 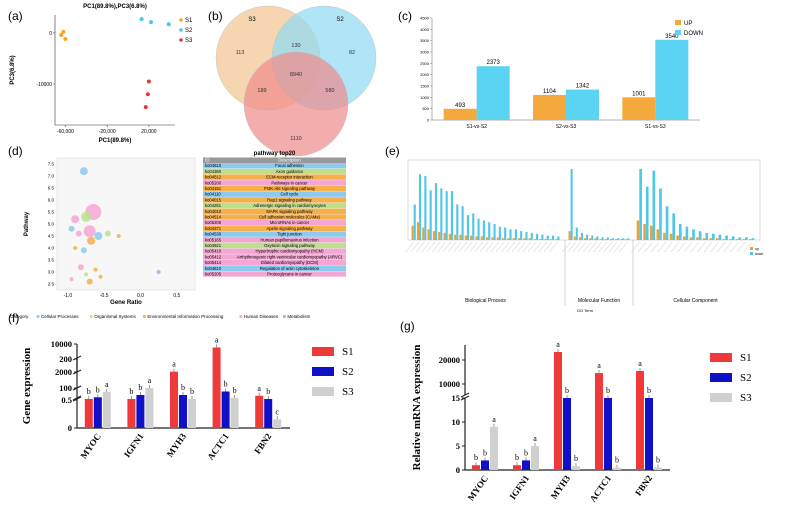 What do you see at coordinates (274, 160) in the screenshot?
I see `d-table-header-bg` at bounding box center [274, 160].